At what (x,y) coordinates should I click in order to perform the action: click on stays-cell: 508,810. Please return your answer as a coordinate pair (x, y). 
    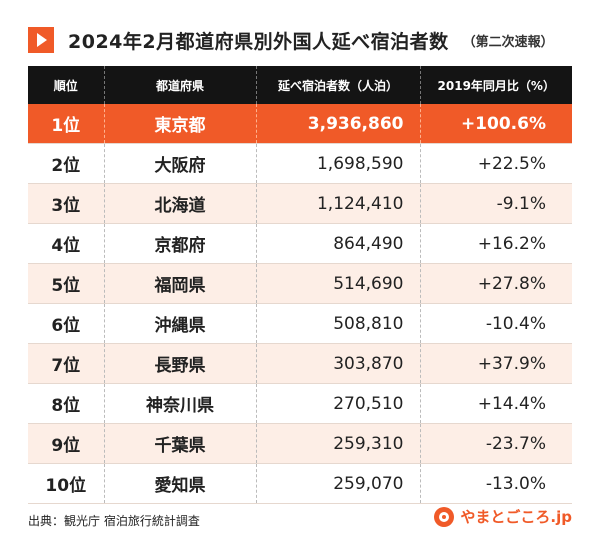
    Looking at the image, I should click on (338, 323).